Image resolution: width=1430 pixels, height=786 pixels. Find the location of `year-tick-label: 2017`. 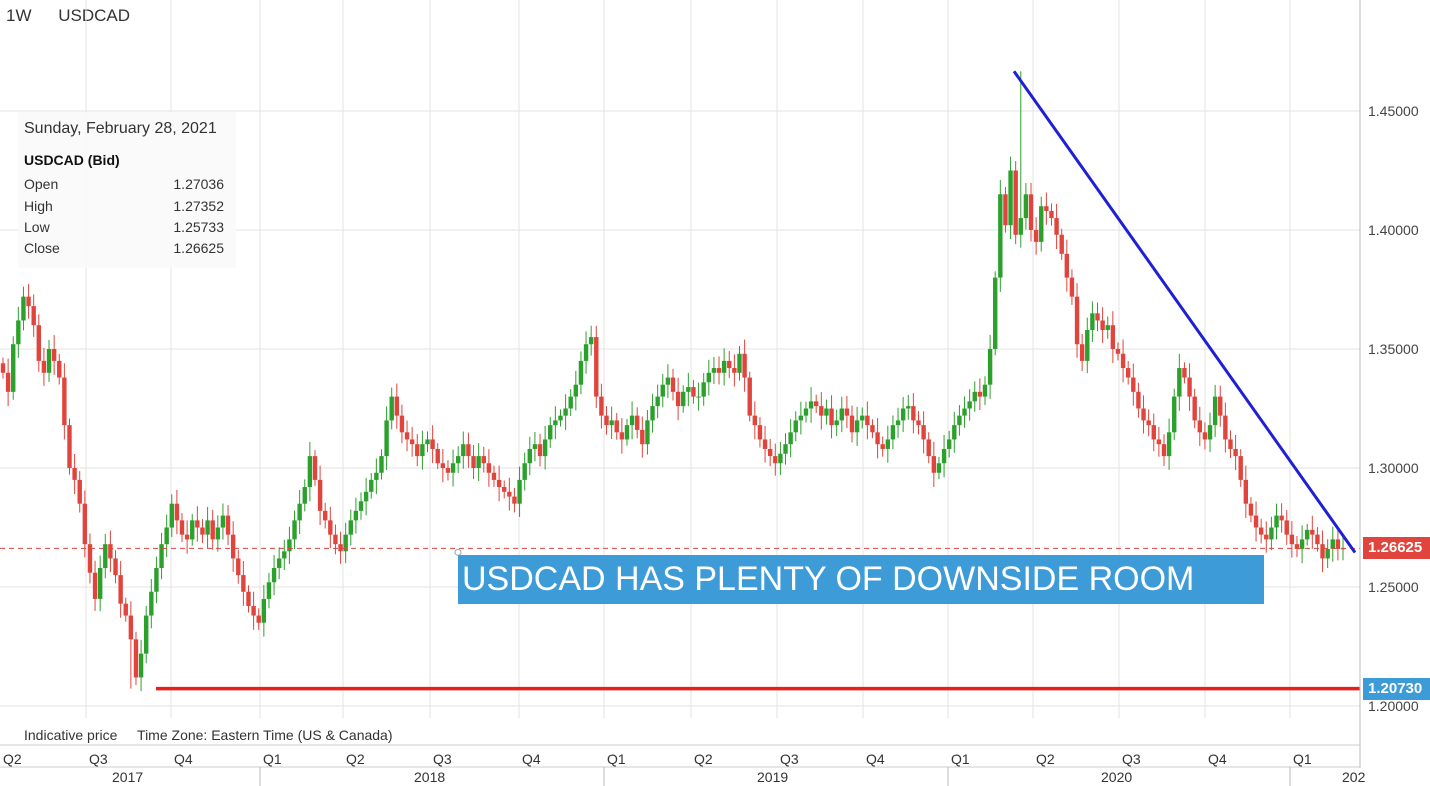

year-tick-label: 2017 is located at coordinates (127, 777).